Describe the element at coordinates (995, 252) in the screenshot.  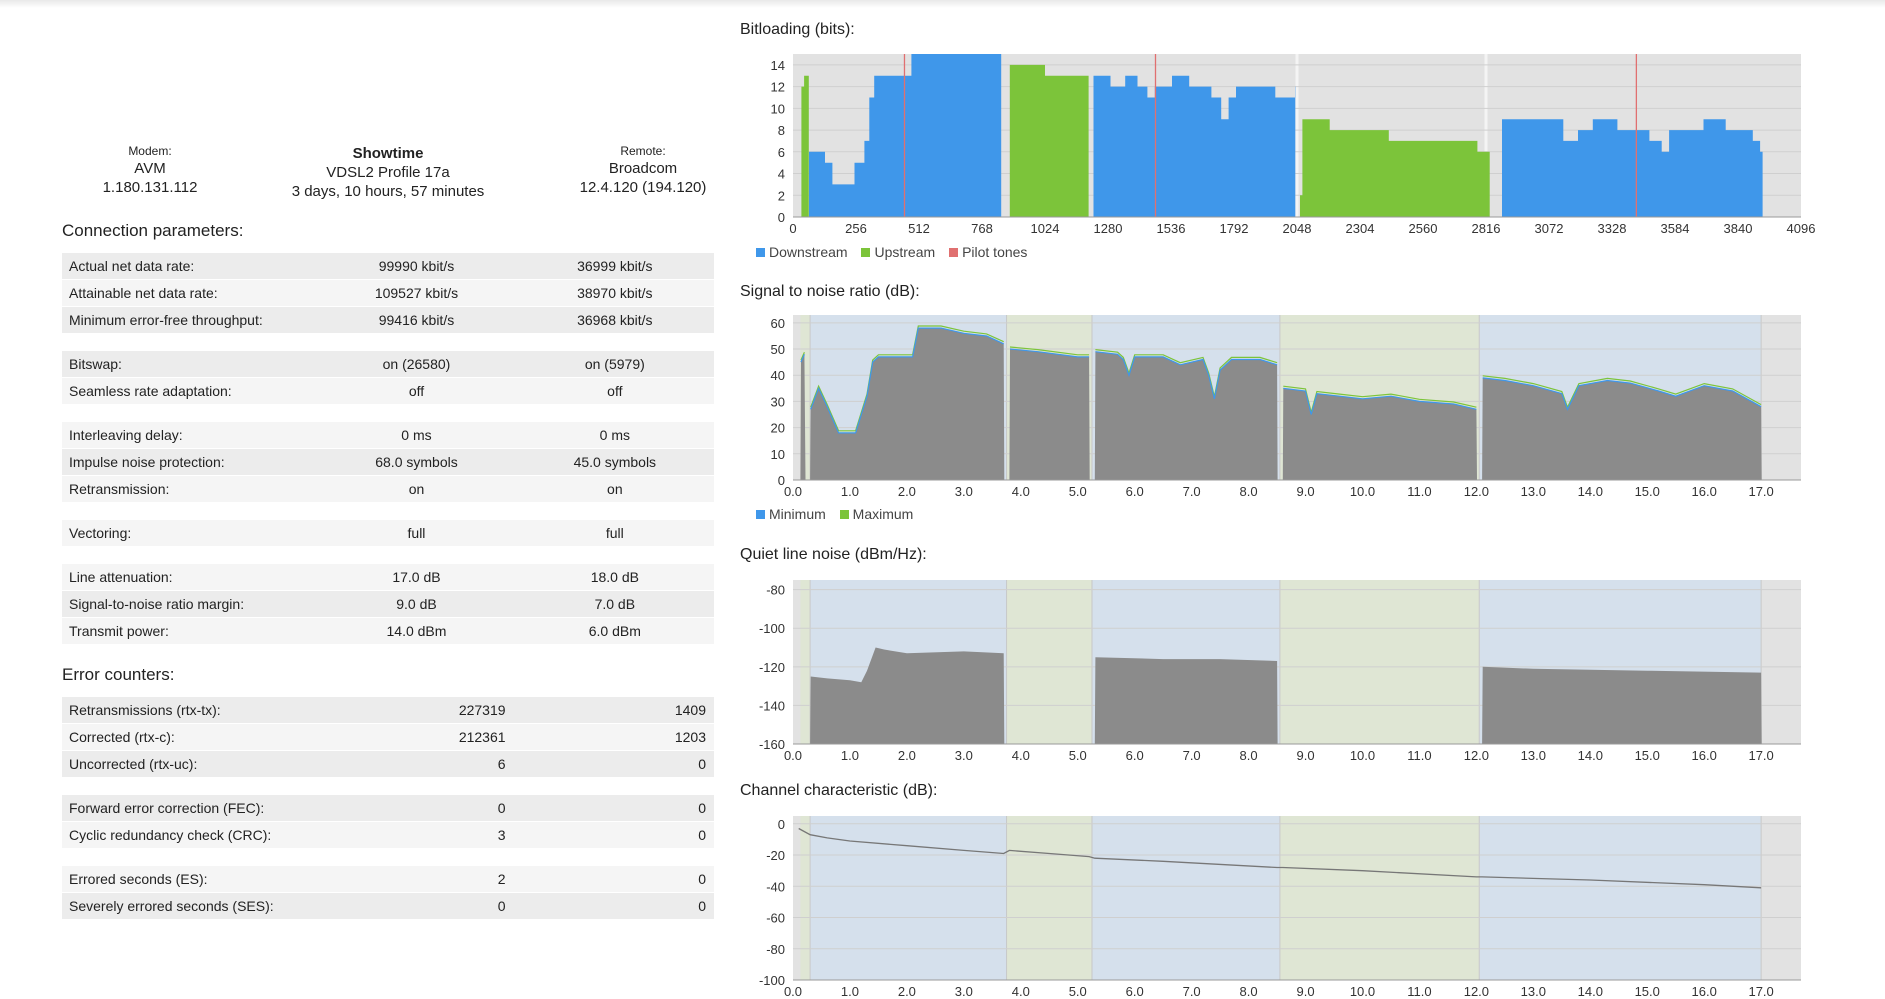
I see `legend-pilot-label: Pilot tones` at that location.